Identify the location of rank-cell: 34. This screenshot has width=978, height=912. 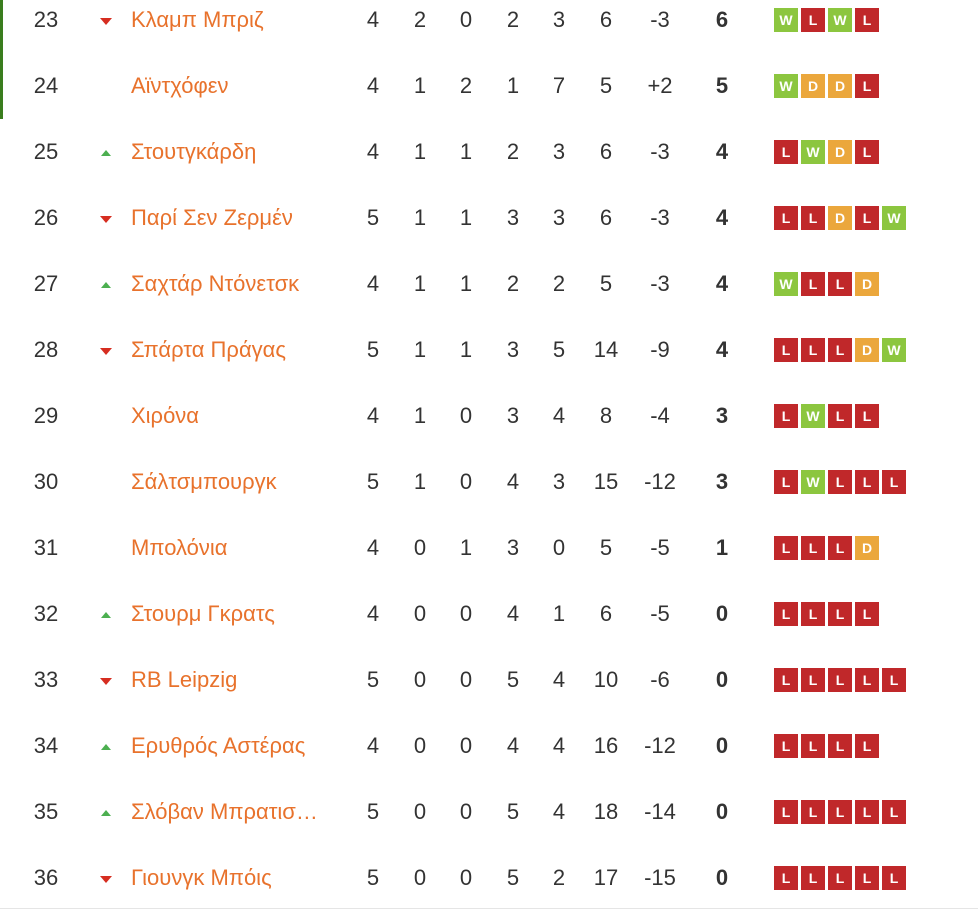
(46, 745).